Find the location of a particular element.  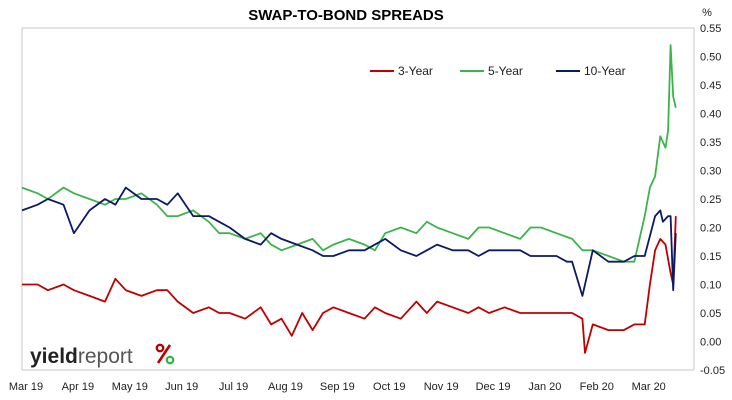

y-tick-label: 0.50 is located at coordinates (710, 58).